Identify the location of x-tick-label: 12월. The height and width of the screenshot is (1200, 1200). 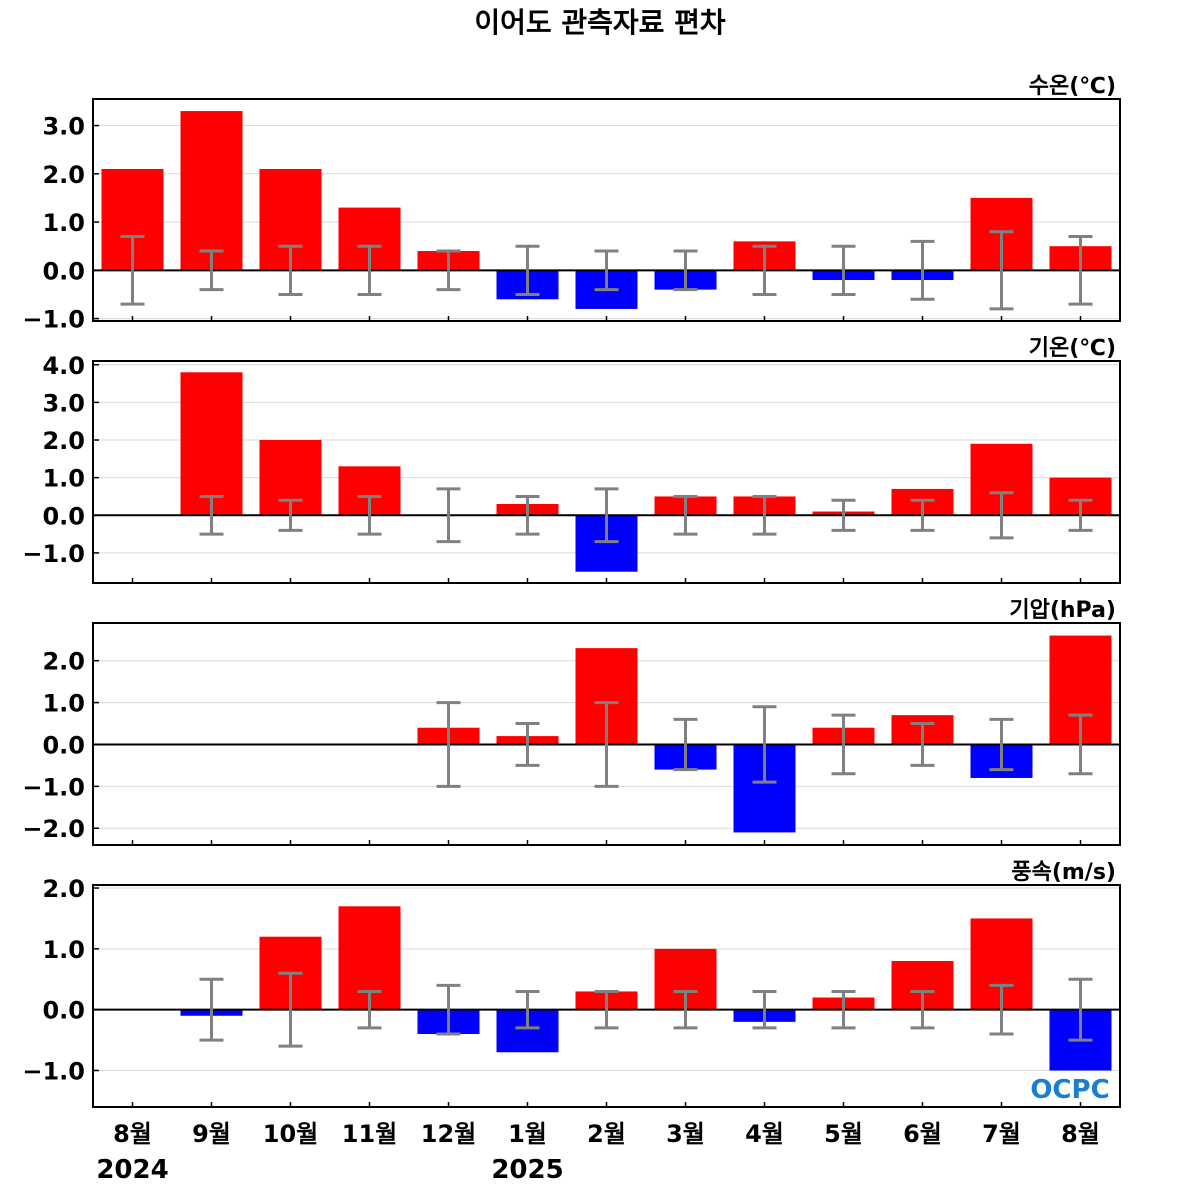
(448, 1134).